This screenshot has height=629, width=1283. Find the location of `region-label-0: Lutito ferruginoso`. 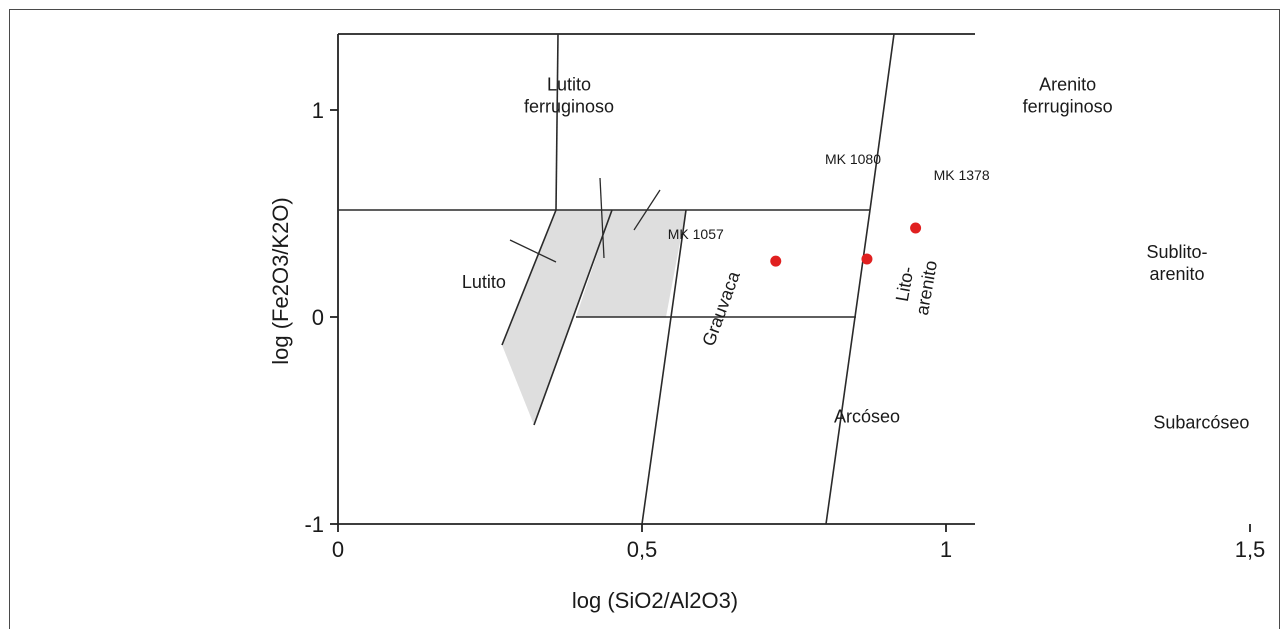

region-label-0: Lutito ferruginoso is located at coordinates (569, 96).